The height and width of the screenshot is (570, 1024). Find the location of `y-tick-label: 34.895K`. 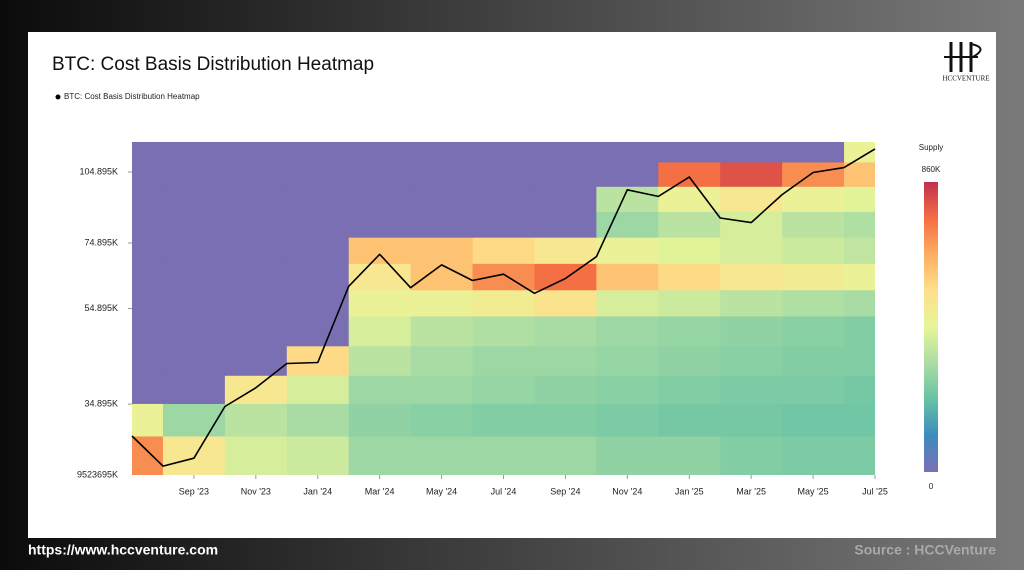

y-tick-label: 34.895K is located at coordinates (101, 403).